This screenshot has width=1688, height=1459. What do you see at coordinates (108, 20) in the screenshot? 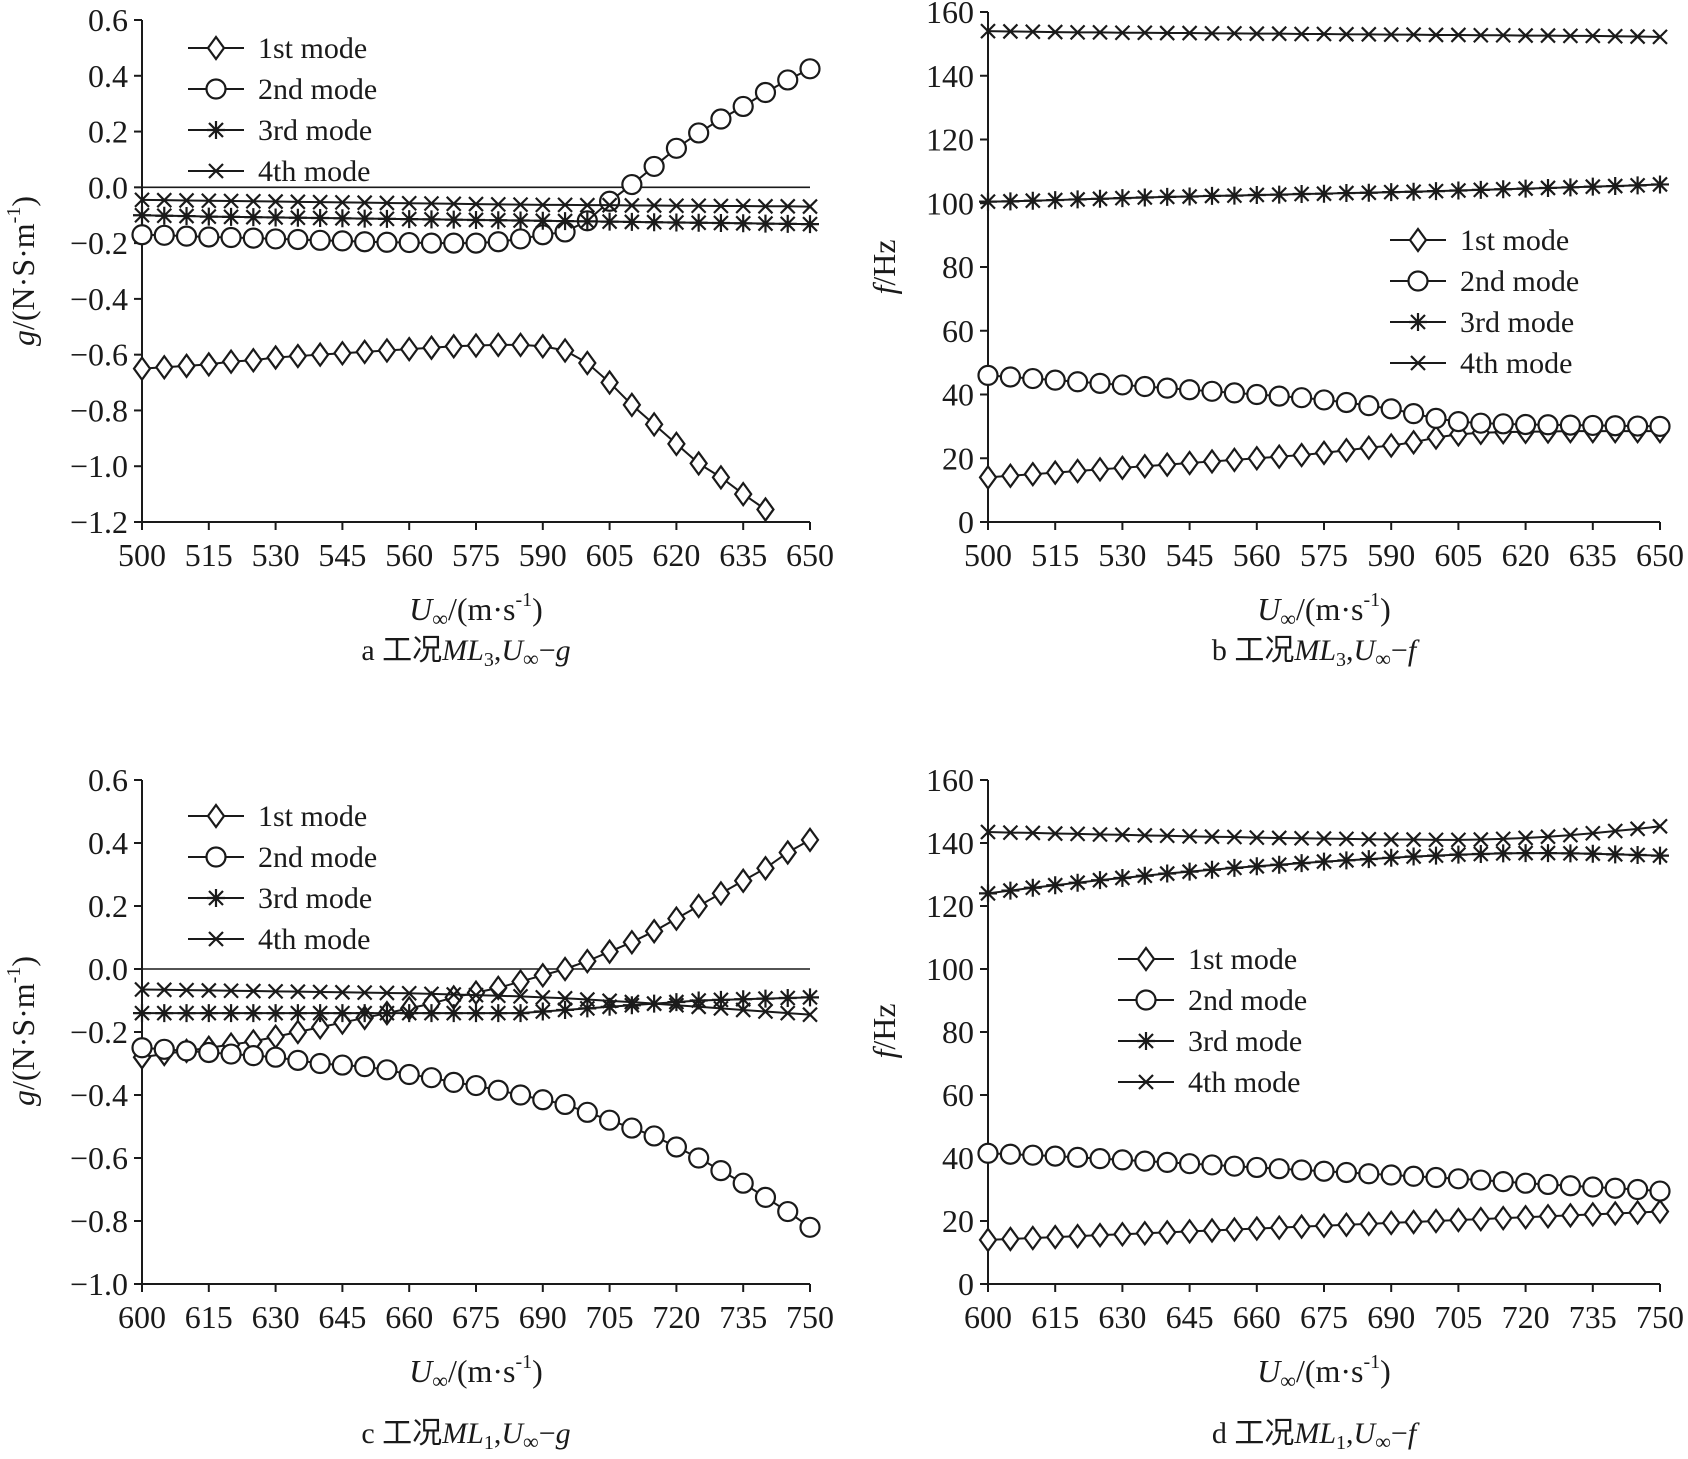
I see `y-tick-label: 0.6` at bounding box center [108, 20].